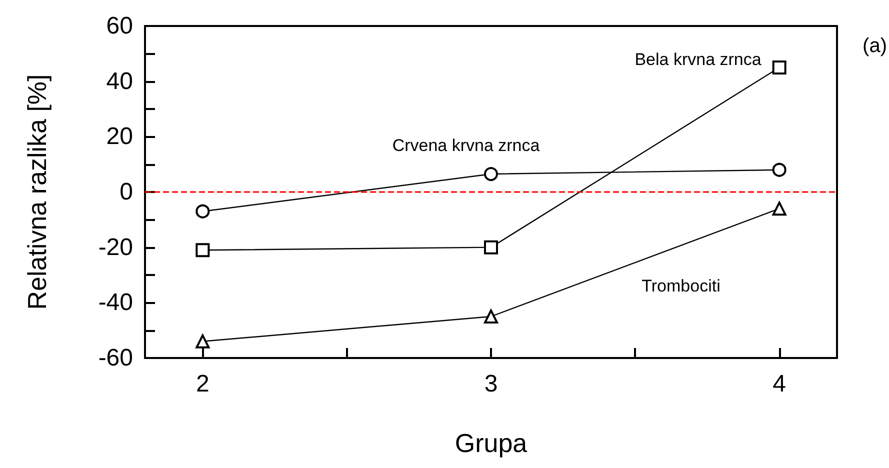 The width and height of the screenshot is (889, 468). I want to click on text: (a), so click(875, 46).